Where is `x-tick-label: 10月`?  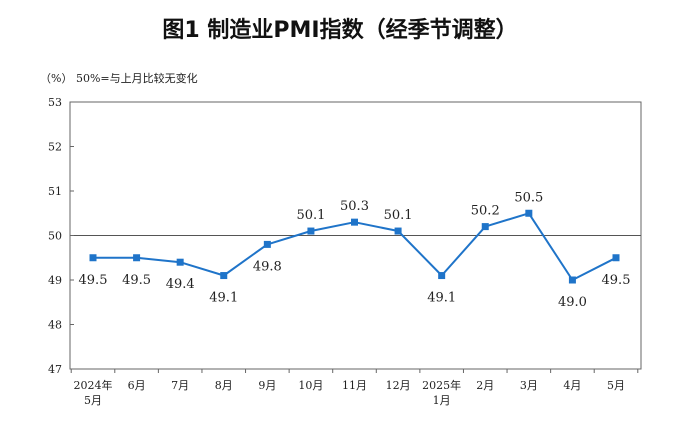 x-tick-label: 10月 is located at coordinates (310, 385).